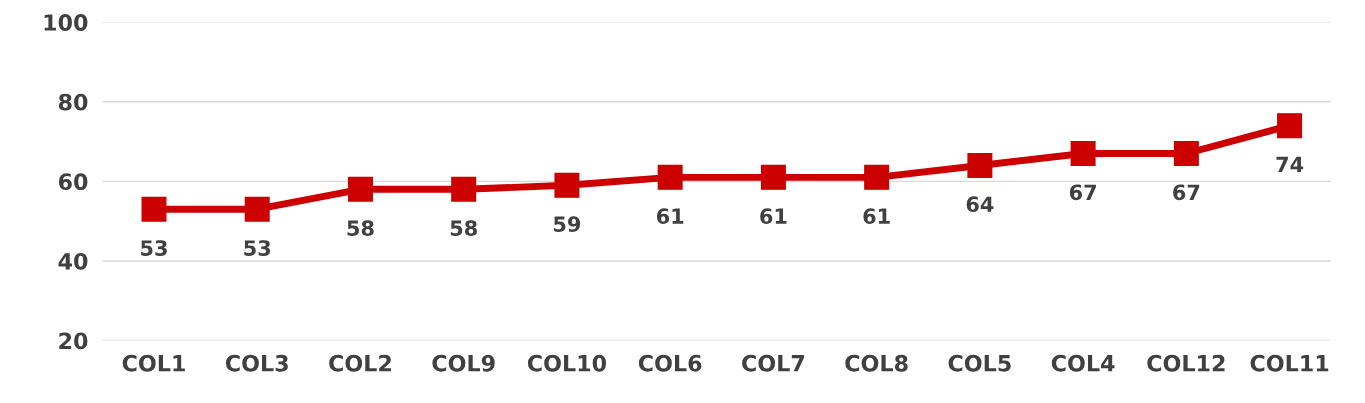 The image size is (1365, 403). I want to click on x-tick-label: COL7, so click(773, 363).